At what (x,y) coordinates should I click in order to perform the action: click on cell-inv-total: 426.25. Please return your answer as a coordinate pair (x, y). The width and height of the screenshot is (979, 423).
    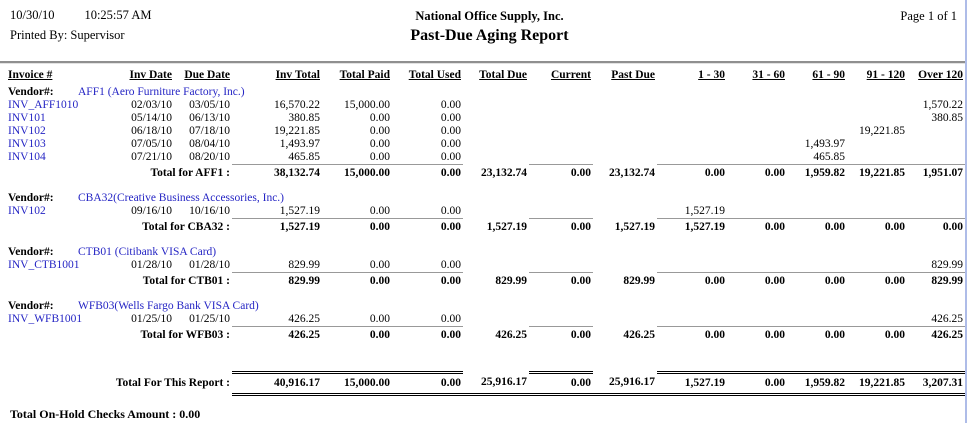
    Looking at the image, I should click on (304, 319).